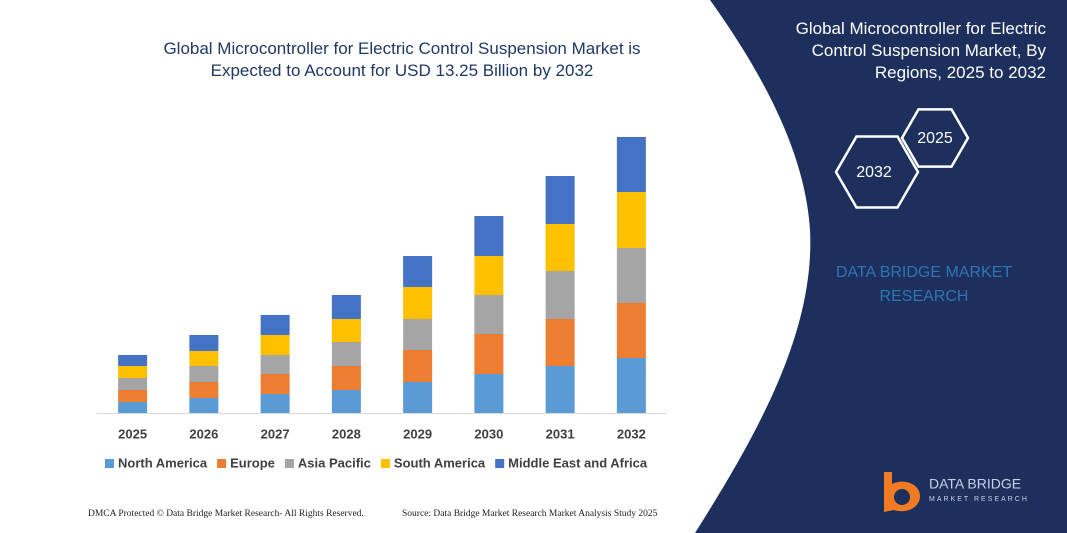  Describe the element at coordinates (163, 462) in the screenshot. I see `legend-label: North America` at that location.